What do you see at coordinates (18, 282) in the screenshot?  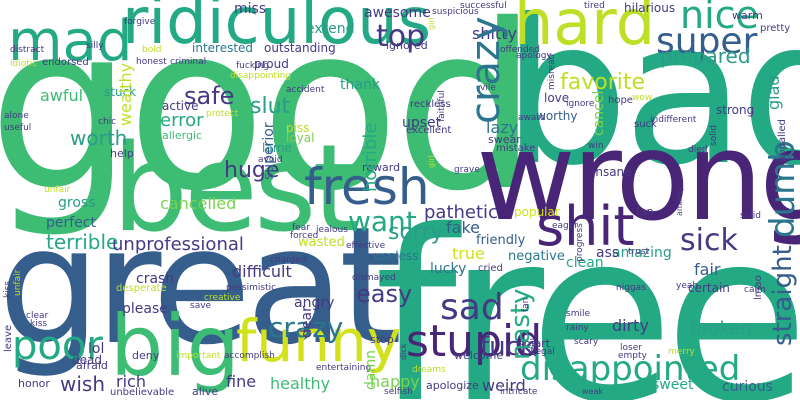 I see `word-anxiety: unfair` at bounding box center [18, 282].